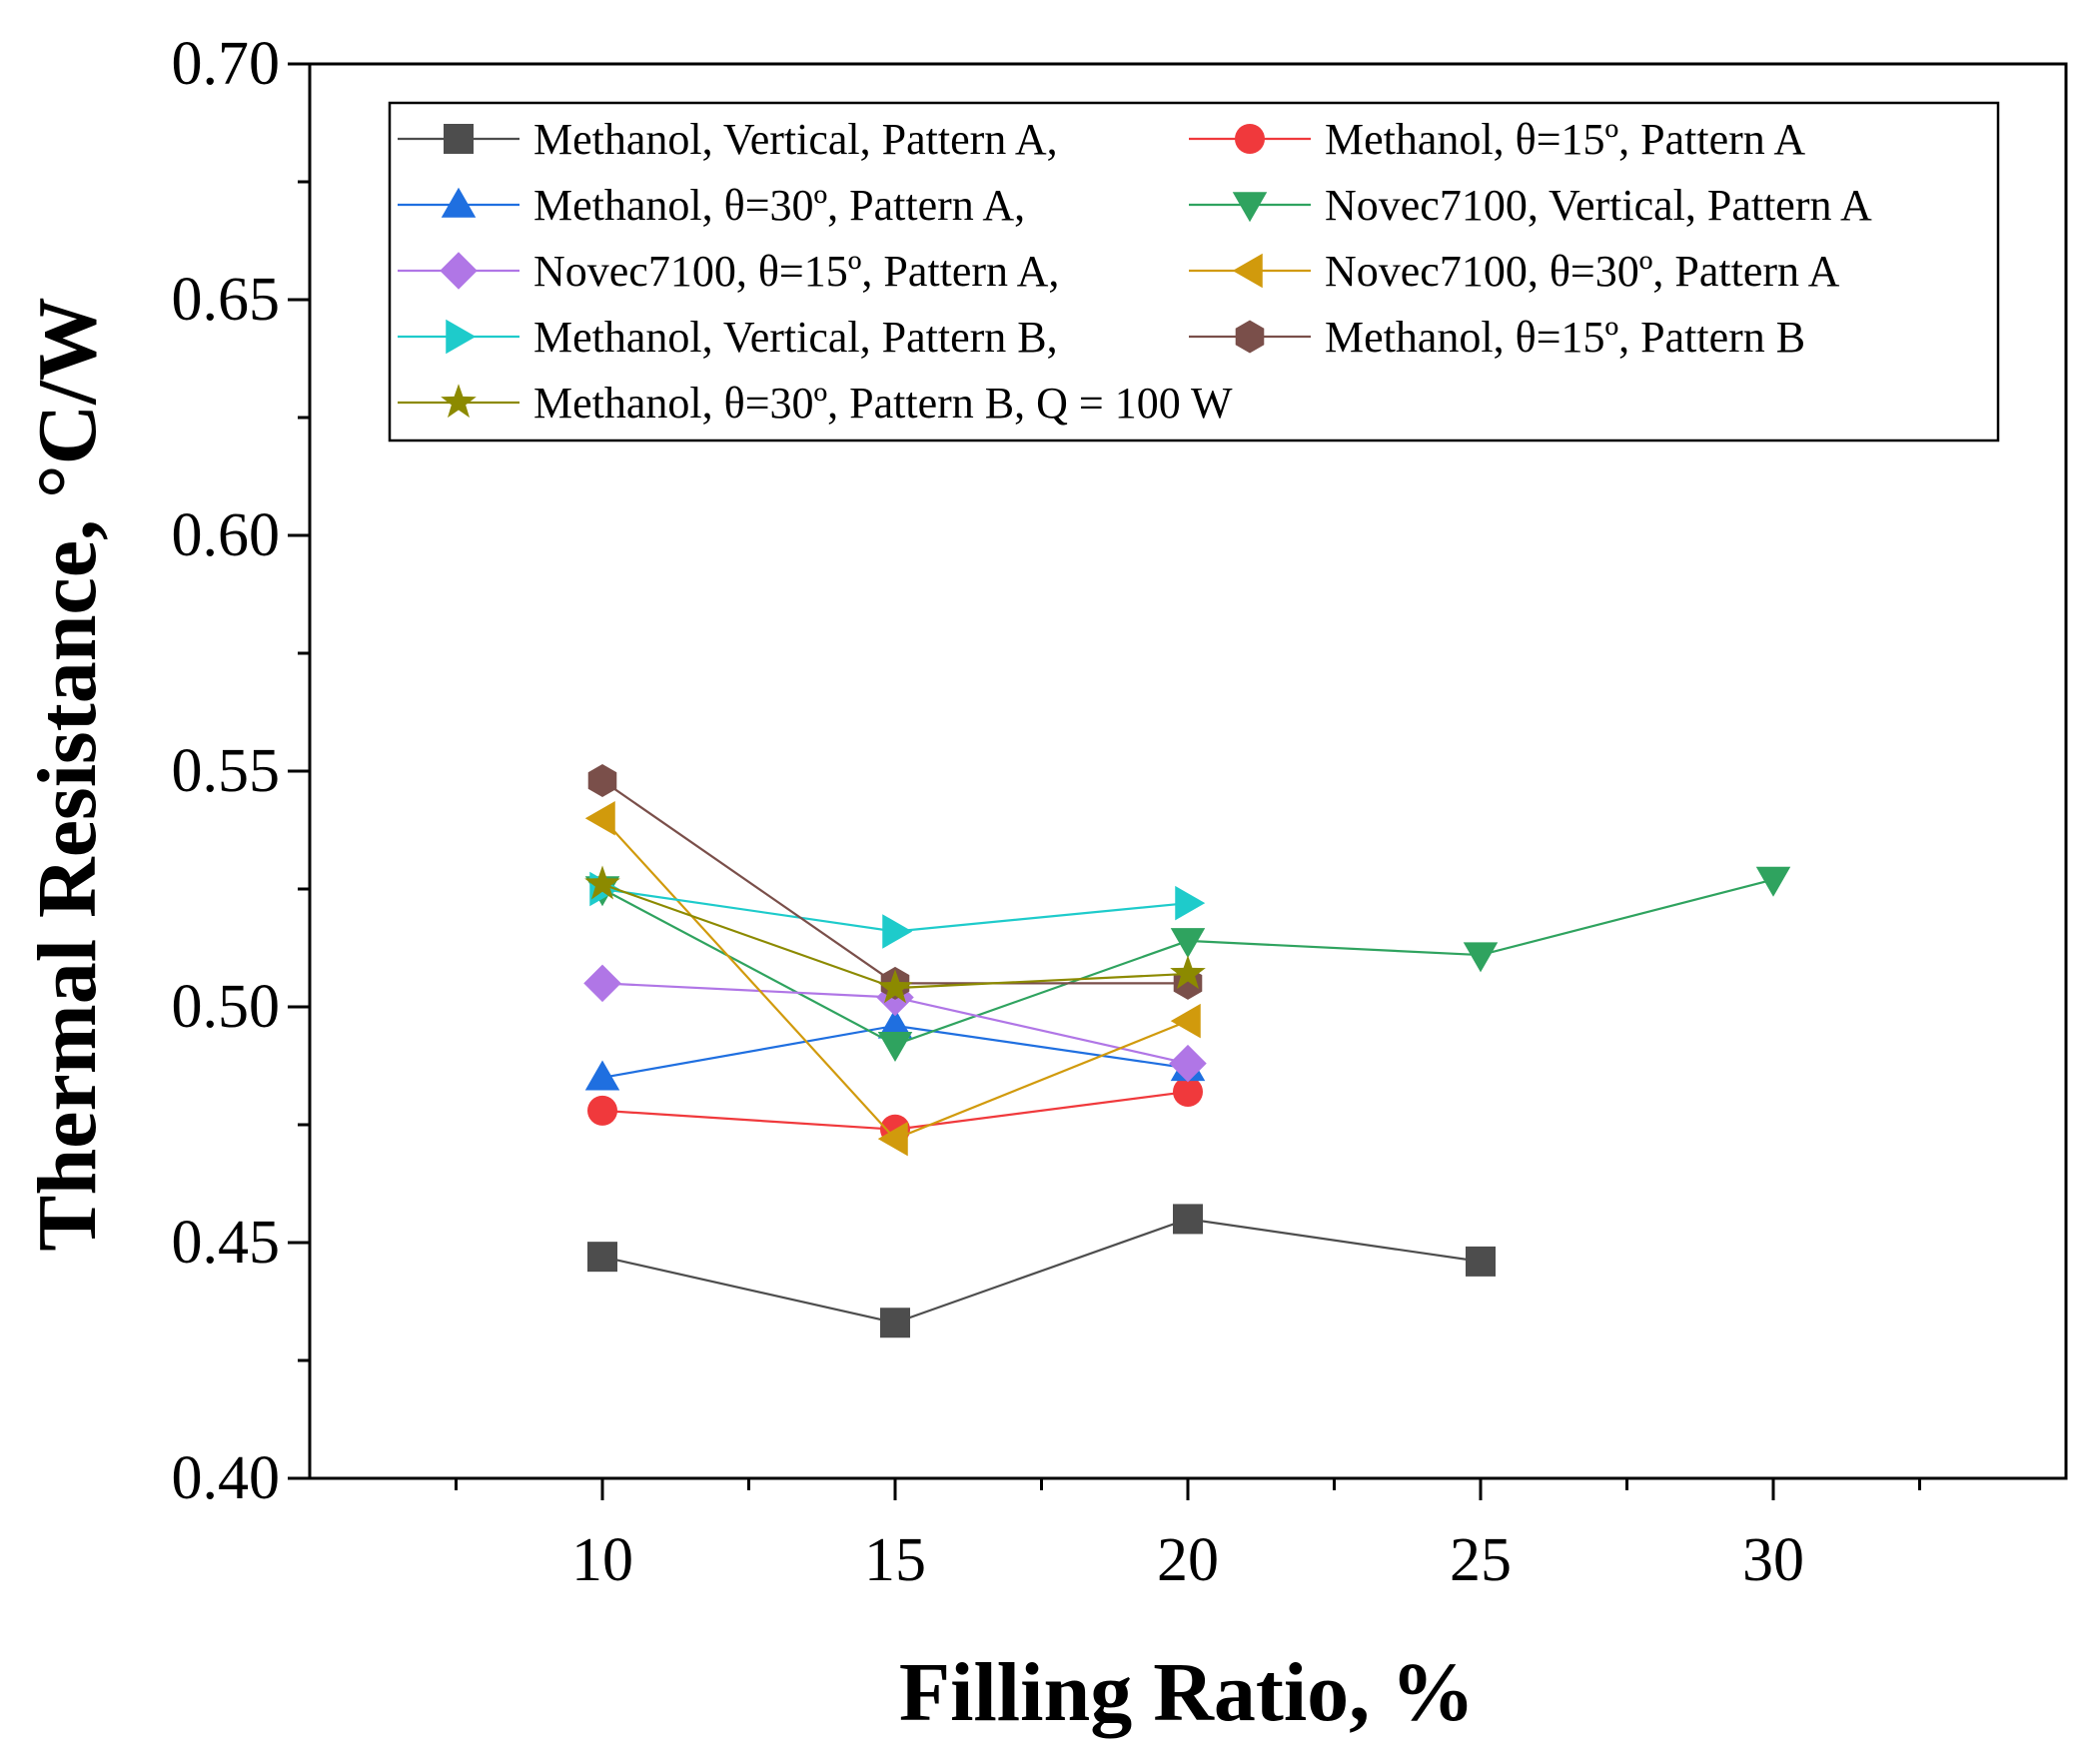 This screenshot has height=1764, width=2076. I want to click on legend-label: Methanol, θ=30º, Pattern A,, so click(779, 205).